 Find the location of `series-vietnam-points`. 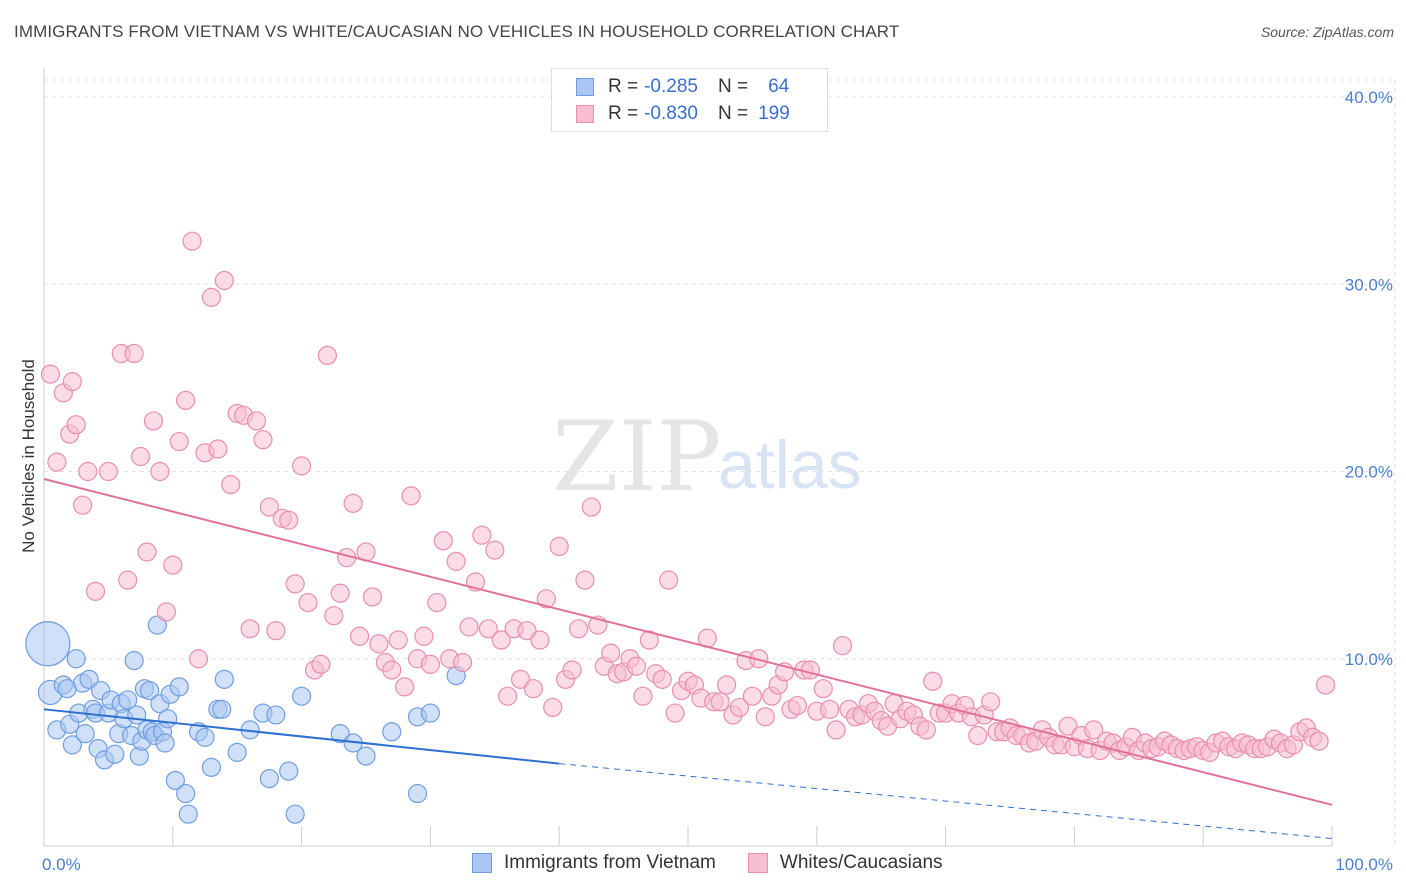

series-vietnam-points is located at coordinates (245, 719).